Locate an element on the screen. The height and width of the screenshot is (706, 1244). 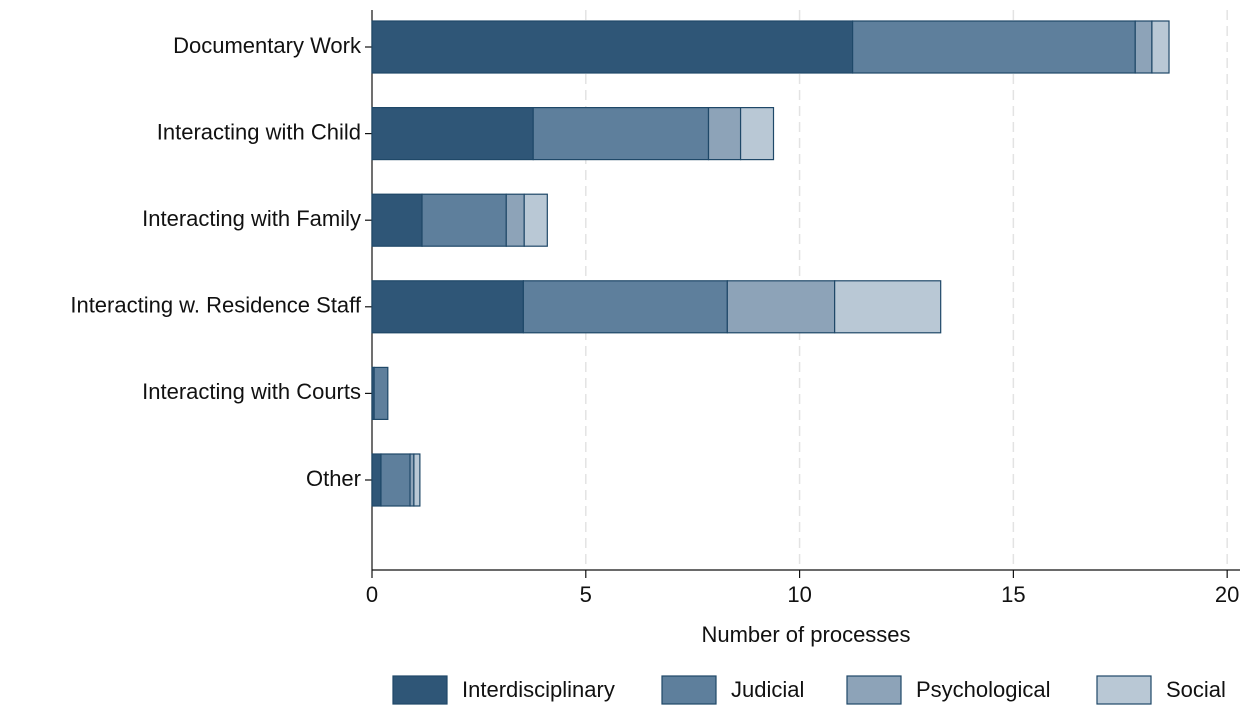
x-tick-label: 5 is located at coordinates (586, 594).